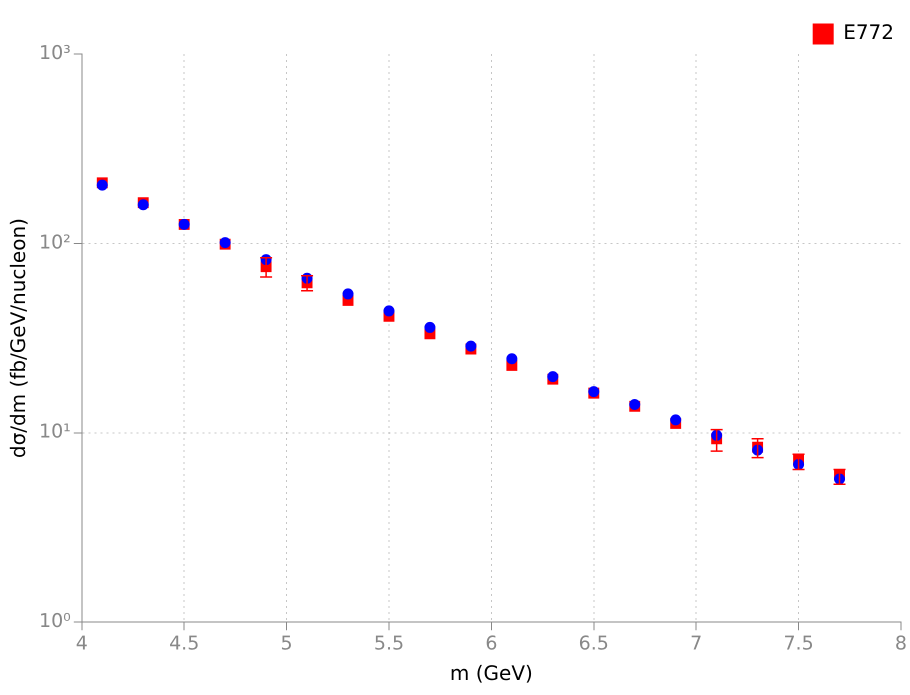 This screenshot has height=695, width=910. I want to click on x-tick-label: 7.5, so click(798, 643).